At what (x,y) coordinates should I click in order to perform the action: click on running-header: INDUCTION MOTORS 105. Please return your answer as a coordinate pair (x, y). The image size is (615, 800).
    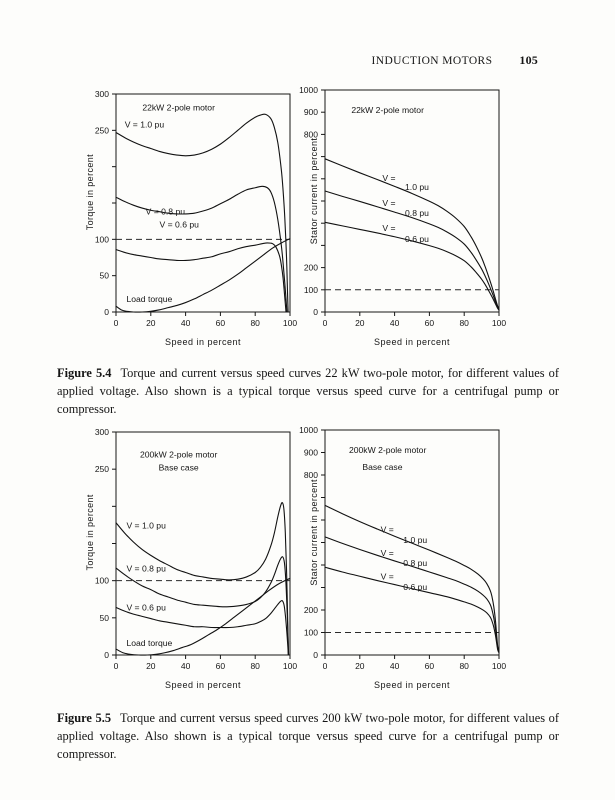
    Looking at the image, I should click on (455, 60).